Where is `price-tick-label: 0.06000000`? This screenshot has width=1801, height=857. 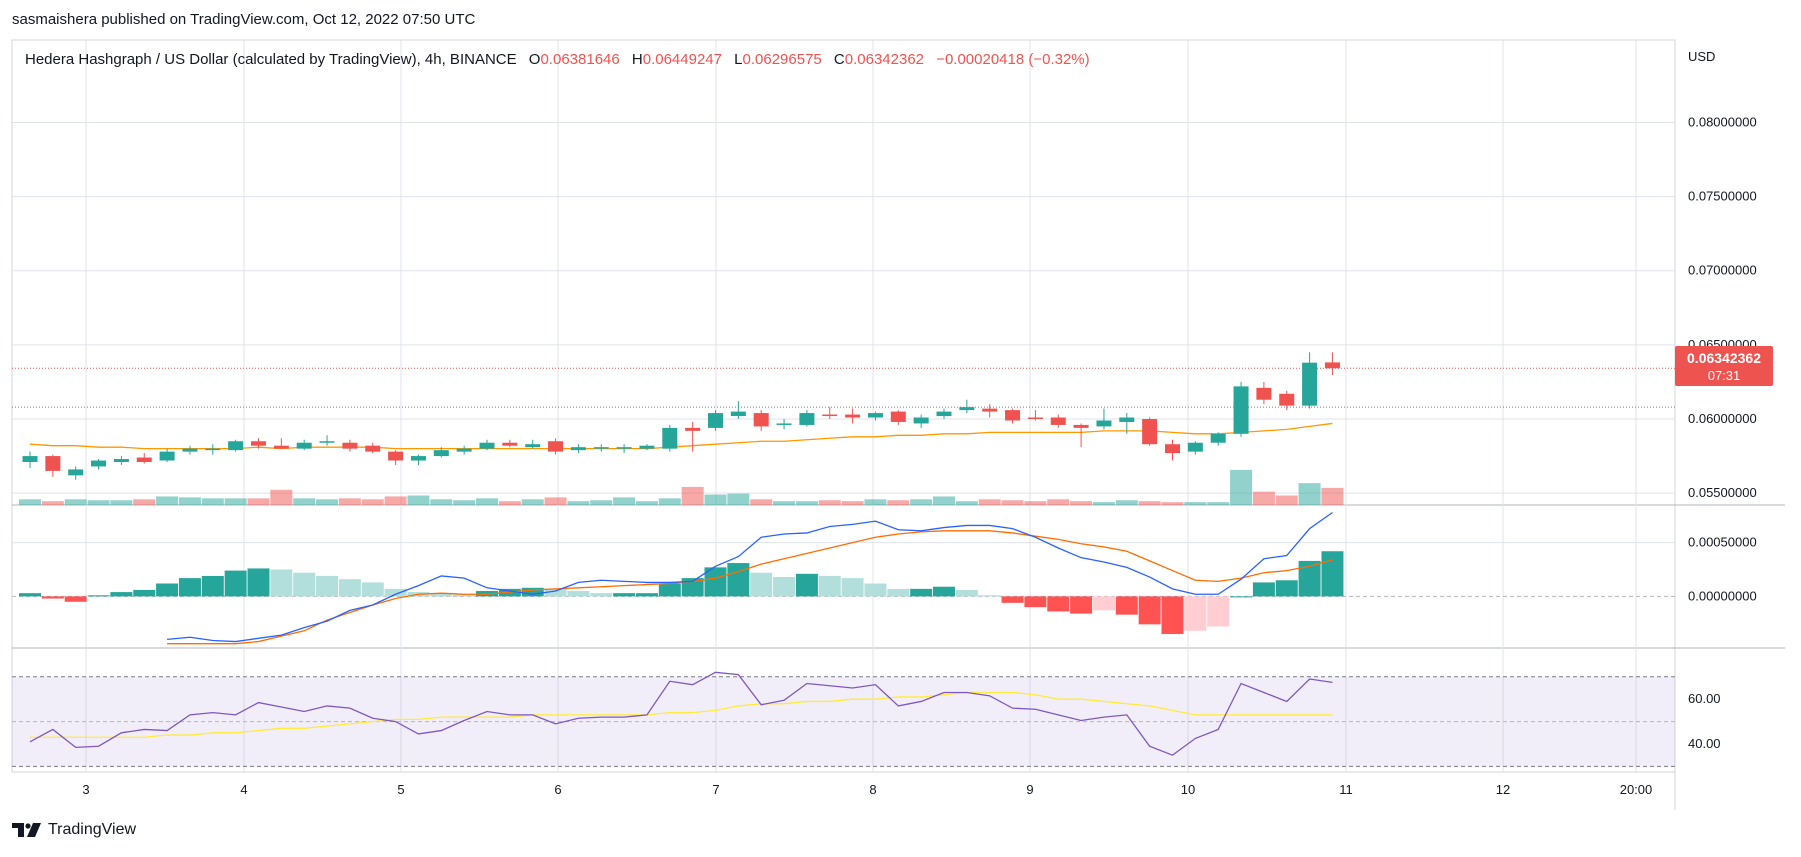
price-tick-label: 0.06000000 is located at coordinates (1722, 418).